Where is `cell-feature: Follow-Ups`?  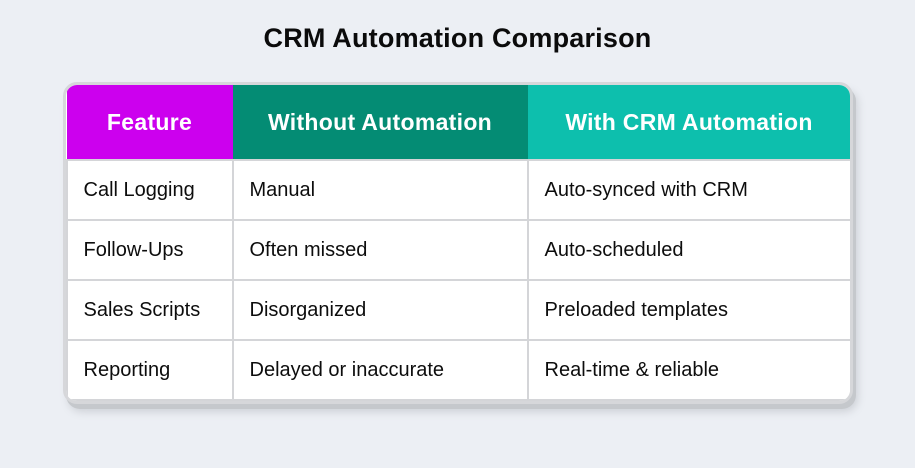 cell-feature: Follow-Ups is located at coordinates (149, 250).